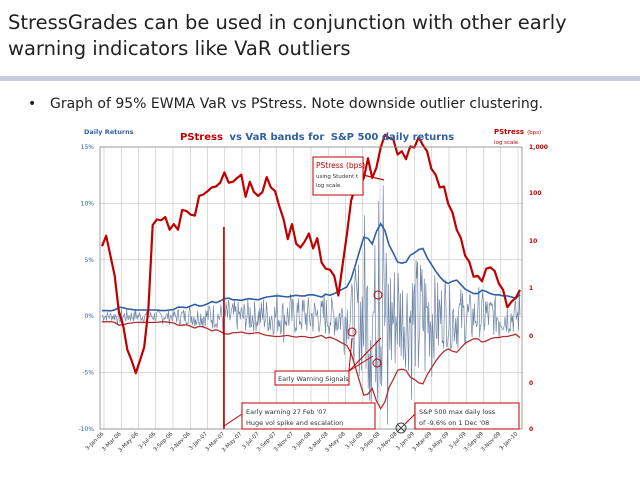 The width and height of the screenshot is (640, 480). I want to click on annotation-pstress-line-2: using Student t, so click(337, 177).